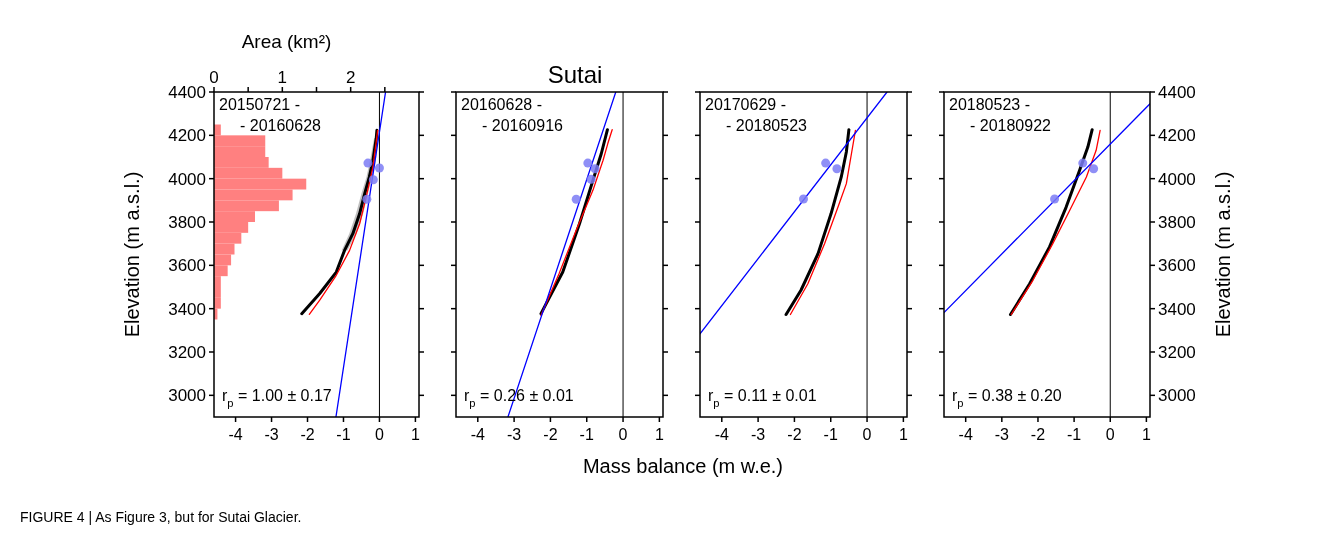 This screenshot has height=540, width=1342. What do you see at coordinates (277, 398) in the screenshot?
I see `annotation: r$_{p}$ = 1.00 ± 0.17` at bounding box center [277, 398].